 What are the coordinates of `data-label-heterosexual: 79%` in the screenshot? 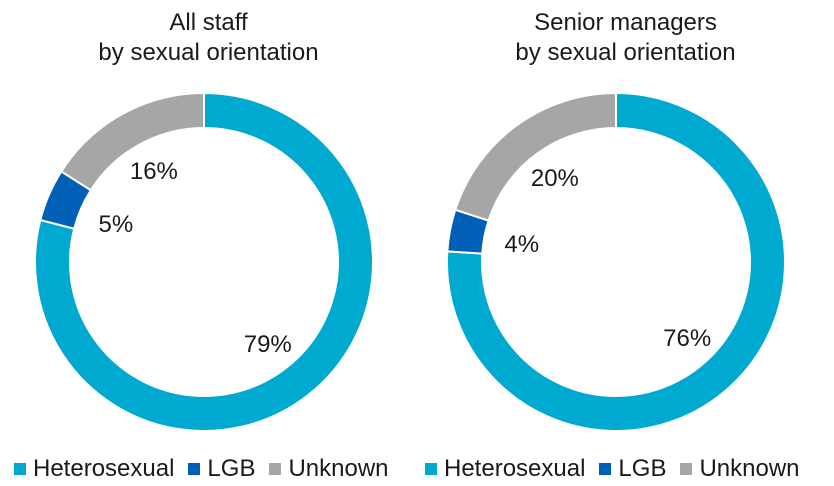 It's located at (268, 344).